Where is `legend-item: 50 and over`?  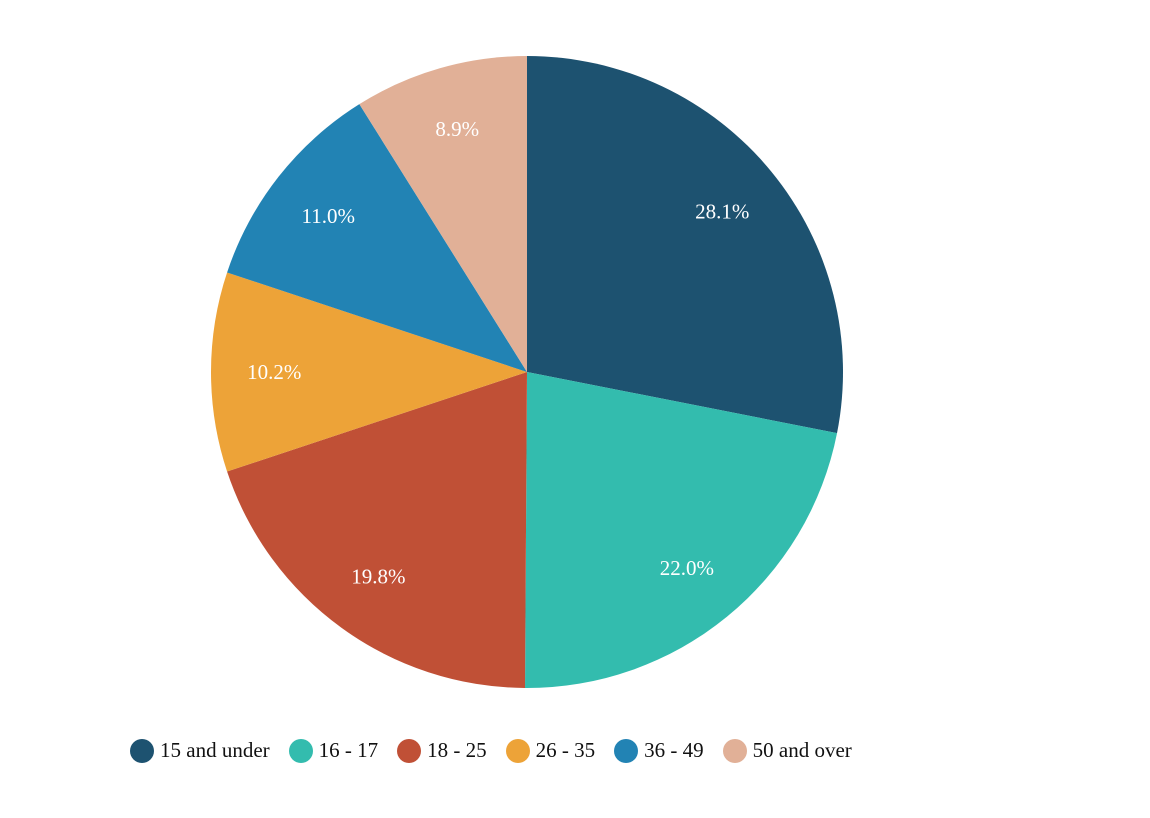 legend-item: 50 and over is located at coordinates (787, 750).